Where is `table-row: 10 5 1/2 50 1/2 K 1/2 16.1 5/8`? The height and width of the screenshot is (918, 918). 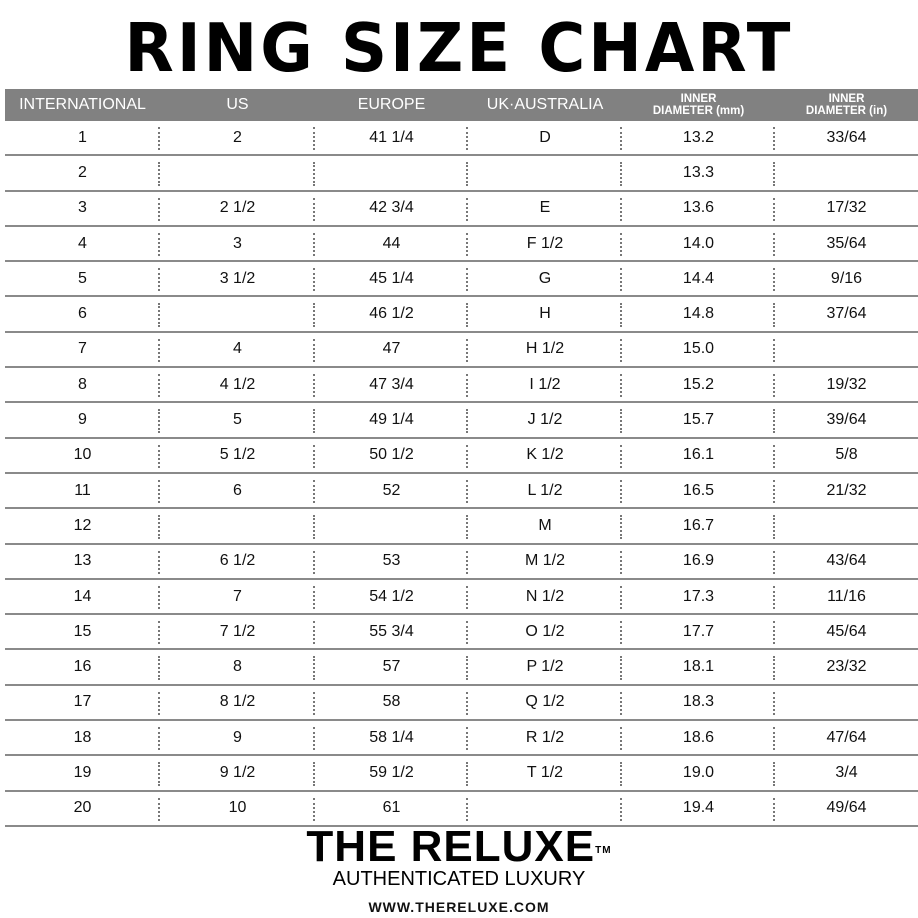
table-row: 10 5 1/2 50 1/2 K 1/2 16.1 5/8 is located at coordinates (461, 456).